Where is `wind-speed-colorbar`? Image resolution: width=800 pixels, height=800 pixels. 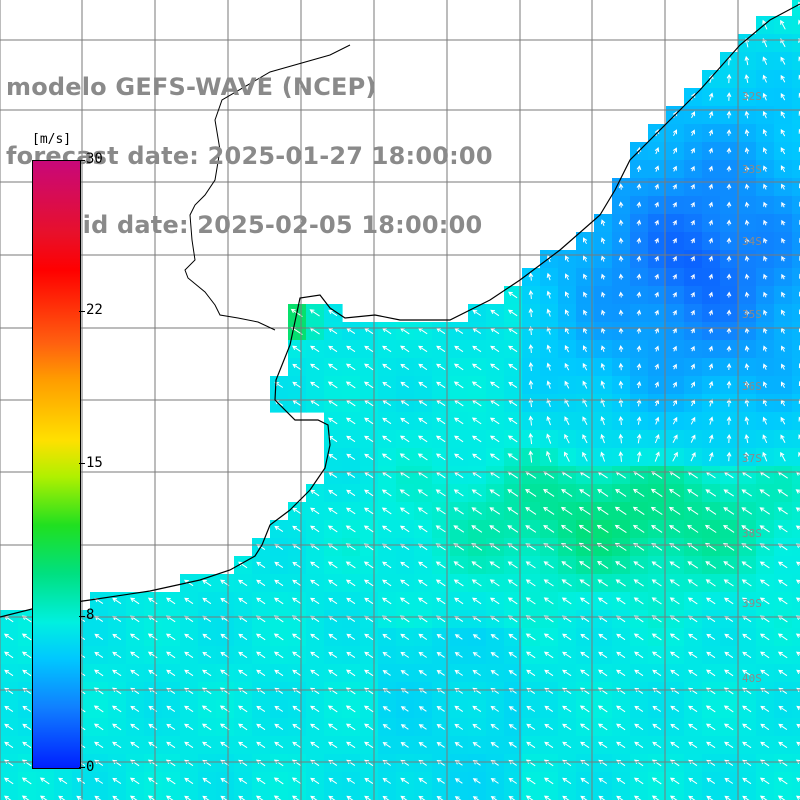
wind-speed-colorbar is located at coordinates (56, 464).